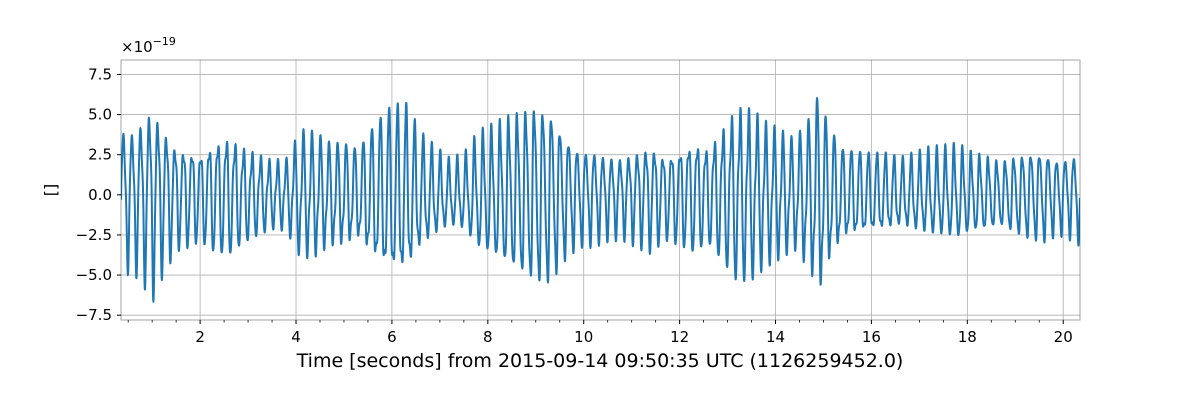 This screenshot has width=1200, height=400. What do you see at coordinates (200, 337) in the screenshot?
I see `x-tick-label: 2` at bounding box center [200, 337].